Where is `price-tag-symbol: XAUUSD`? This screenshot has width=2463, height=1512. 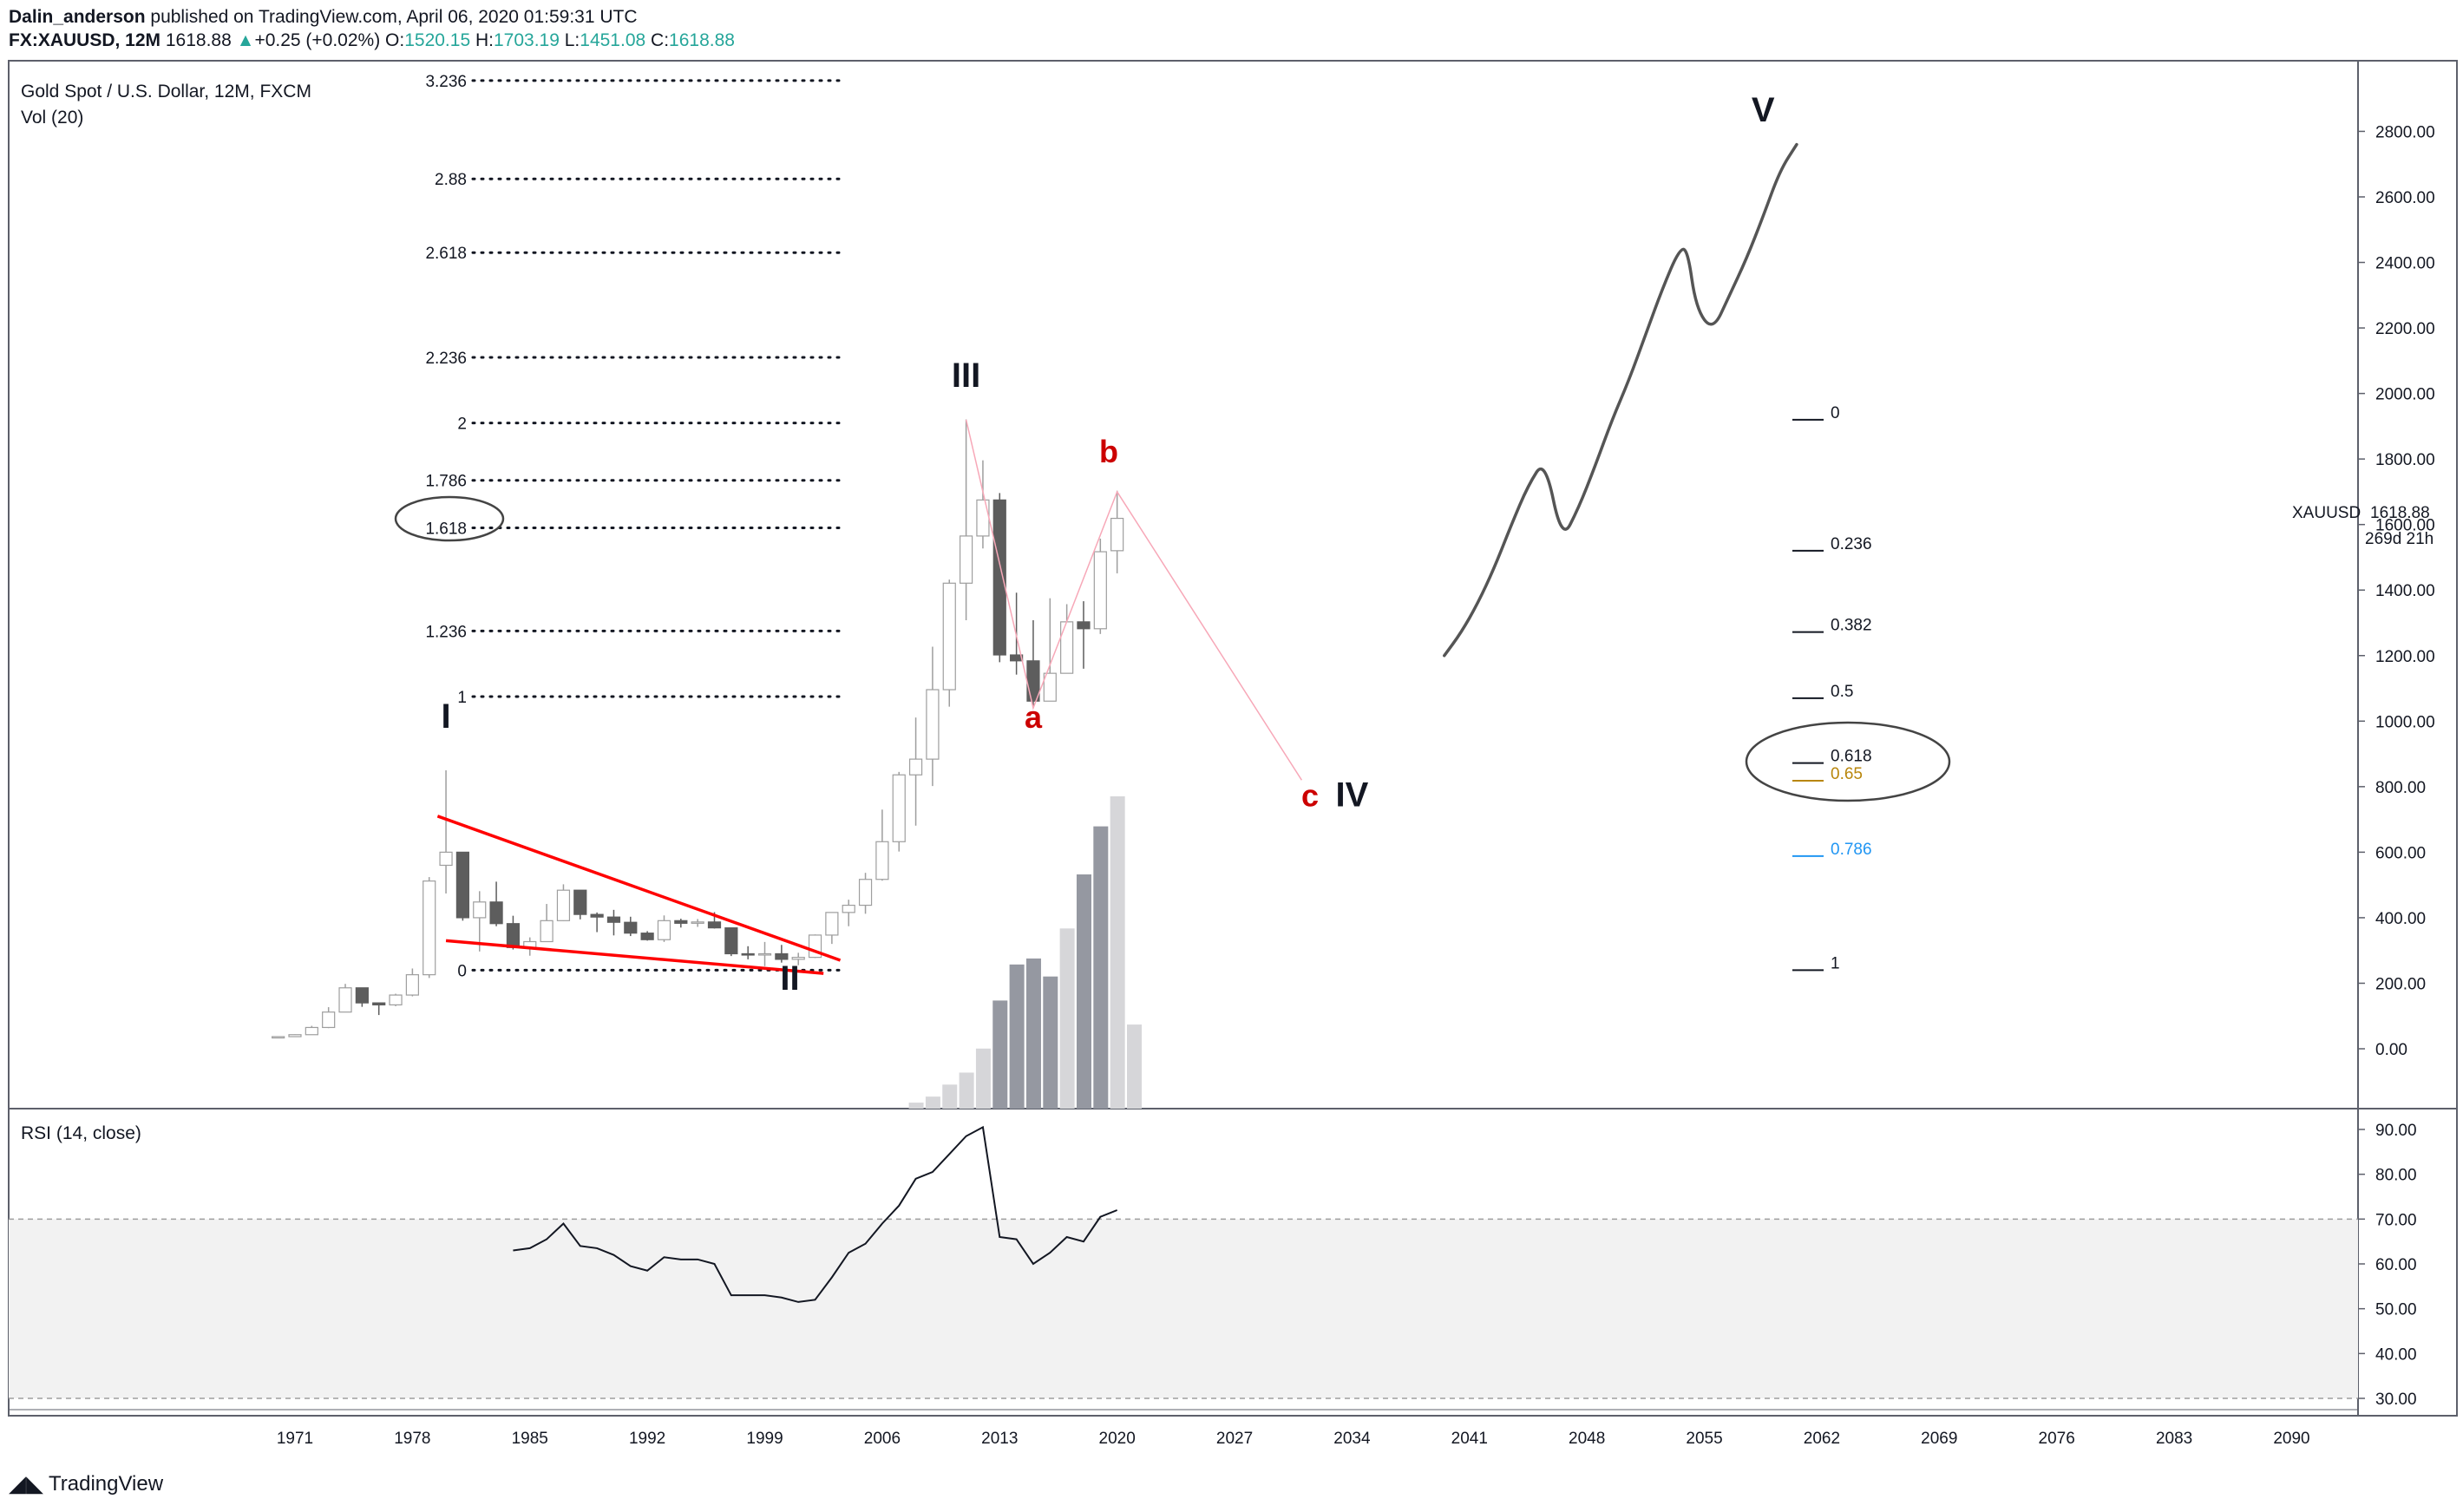
price-tag-symbol: XAUUSD is located at coordinates (2326, 513).